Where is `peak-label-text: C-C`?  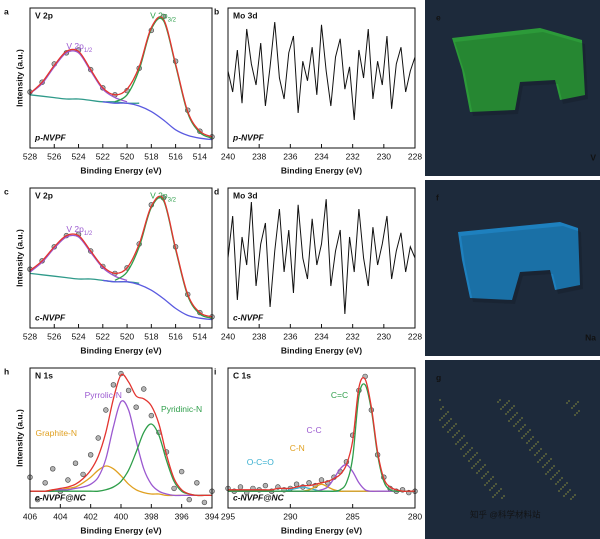 peak-label-text: C-C is located at coordinates (314, 430).